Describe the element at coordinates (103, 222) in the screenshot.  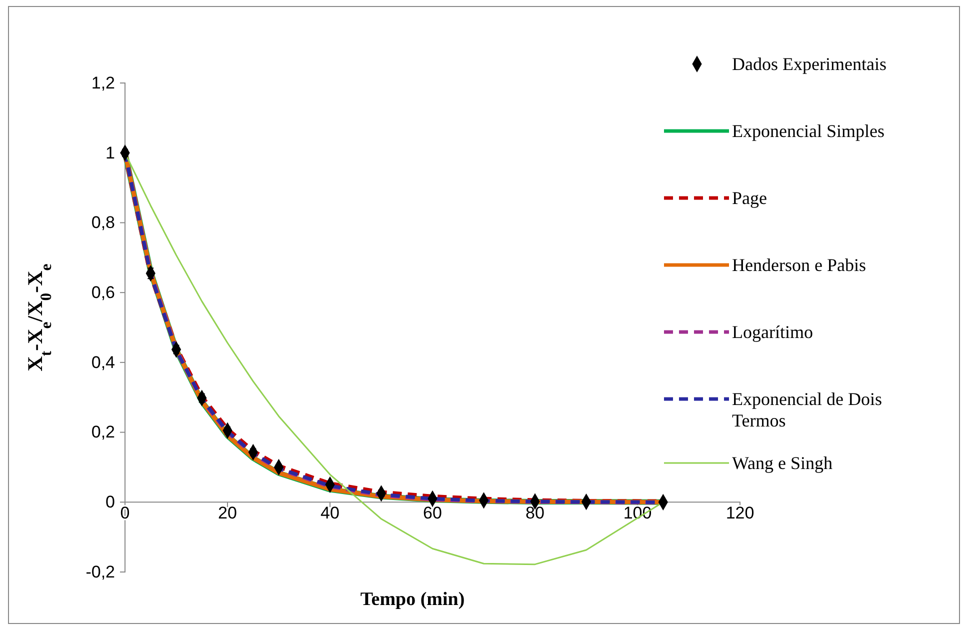
I see `y-tick-label: 0,8` at that location.